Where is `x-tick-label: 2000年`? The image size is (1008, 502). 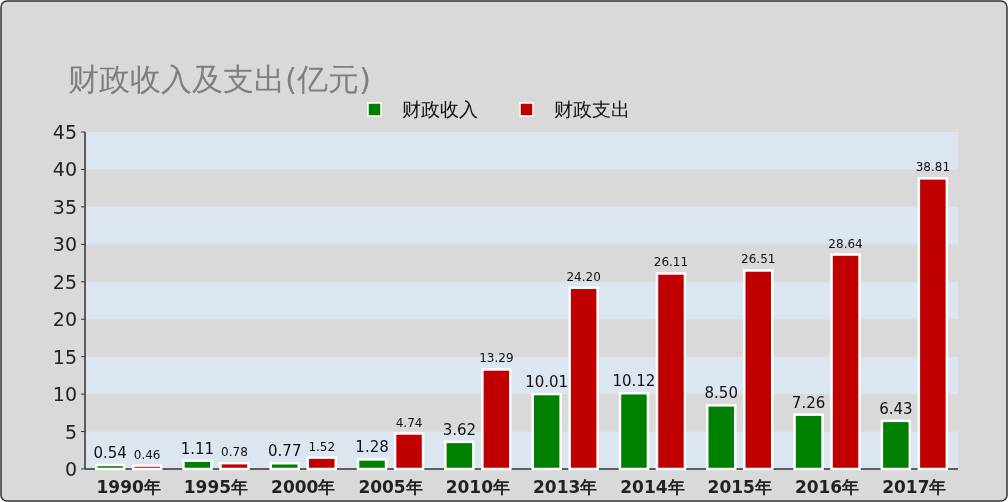 x-tick-label: 2000年 is located at coordinates (303, 487).